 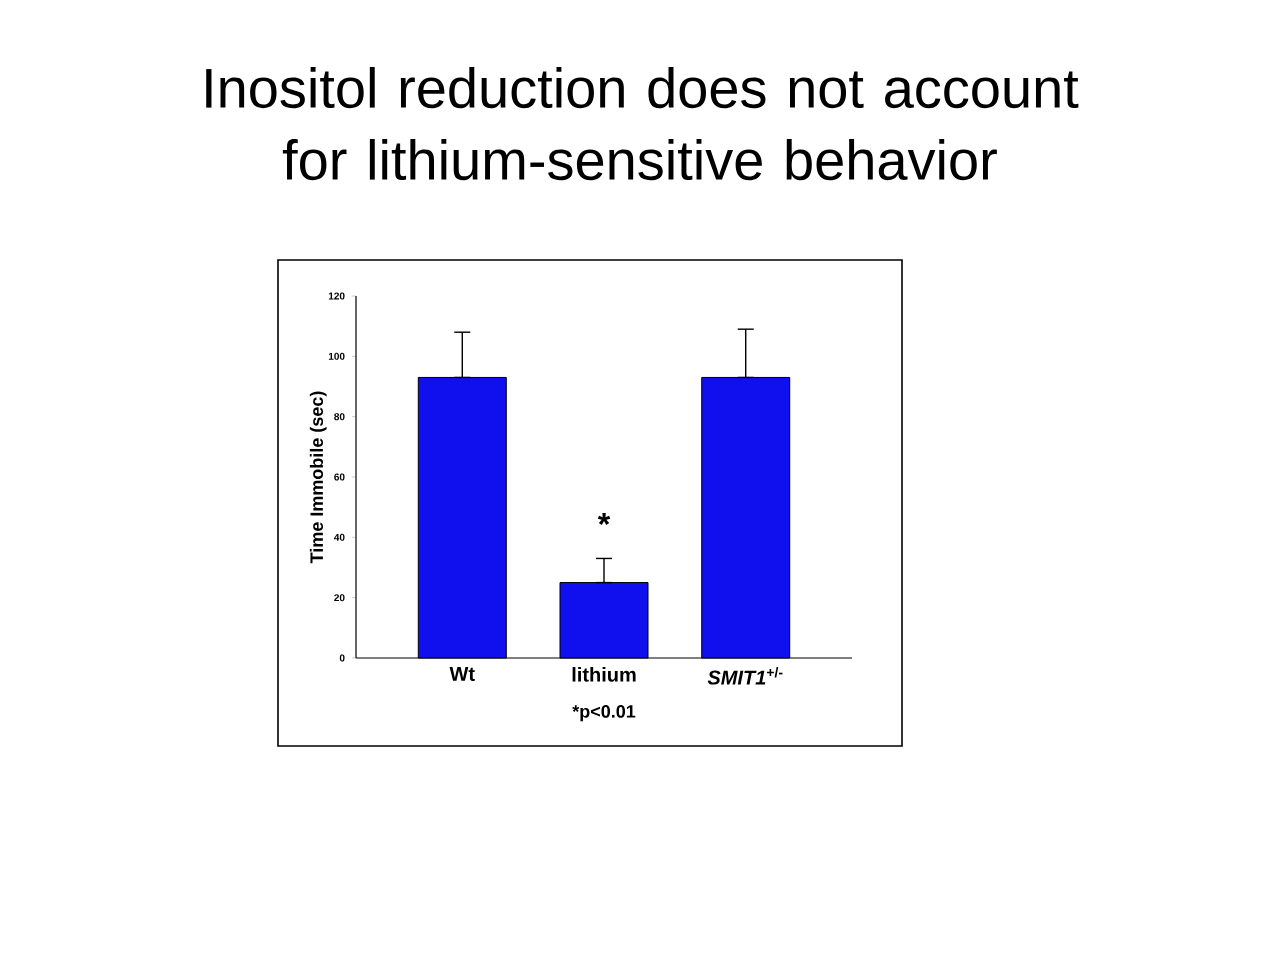 What do you see at coordinates (604, 674) in the screenshot?
I see `x-tick-label: lithium` at bounding box center [604, 674].